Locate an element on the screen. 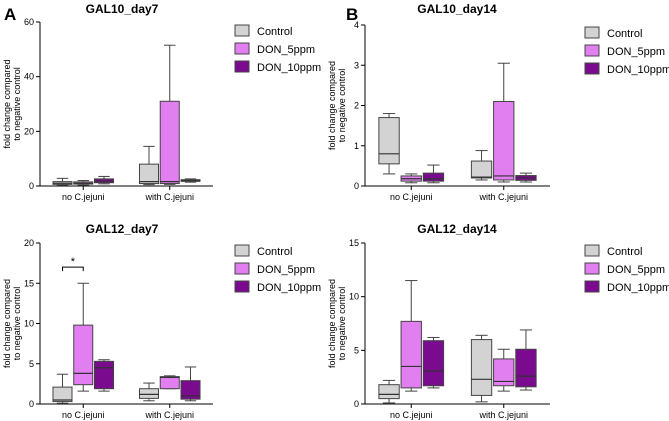 This screenshot has height=421, width=669. significance-bracket is located at coordinates (72, 269).